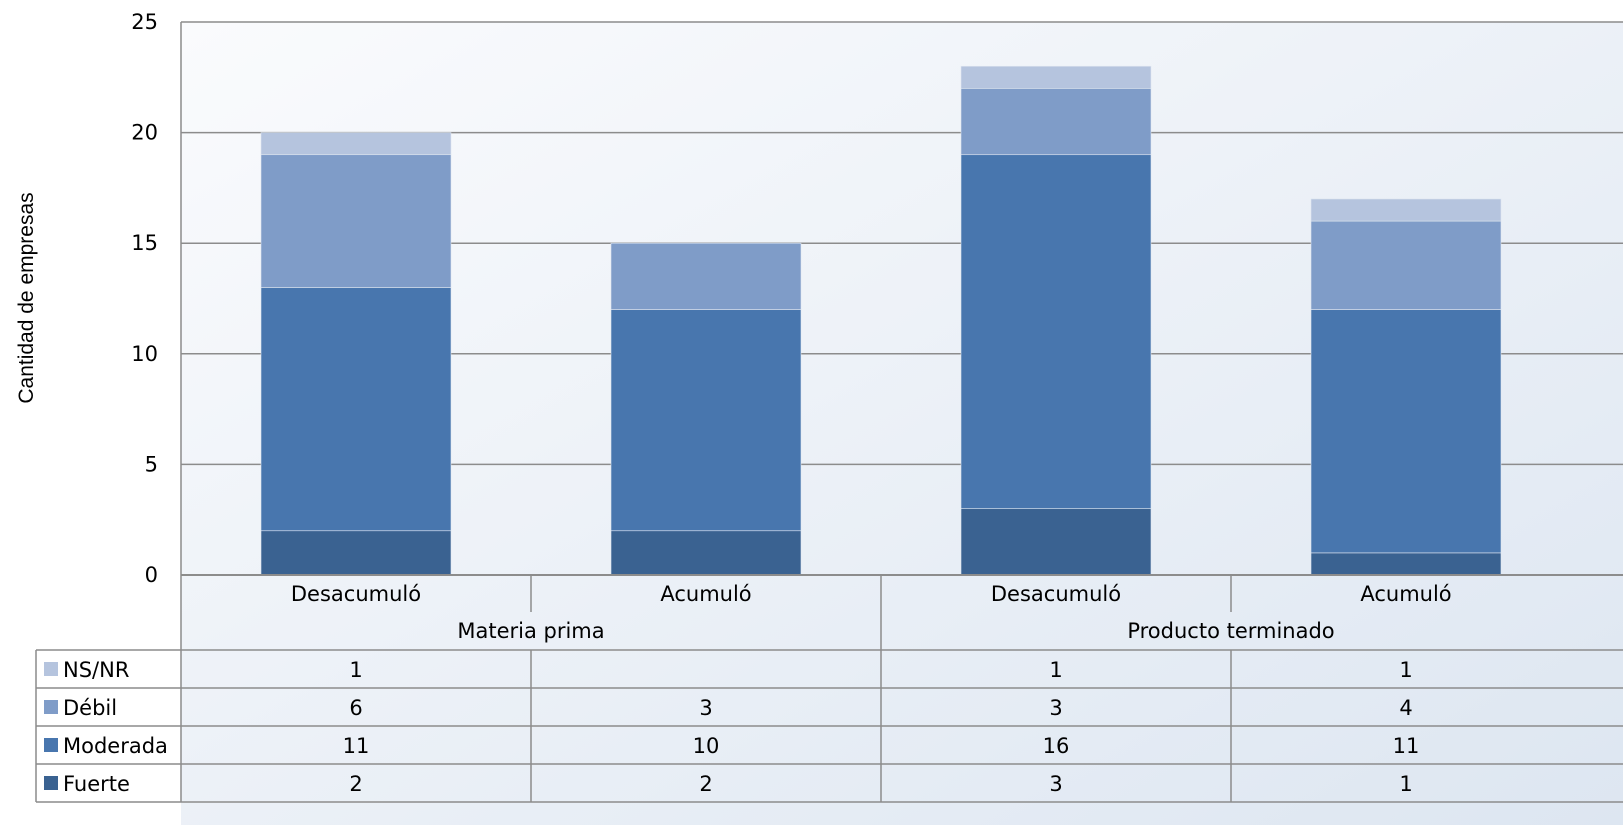 The image size is (1623, 825). I want to click on legend-swatch-ns-nr, so click(51, 669).